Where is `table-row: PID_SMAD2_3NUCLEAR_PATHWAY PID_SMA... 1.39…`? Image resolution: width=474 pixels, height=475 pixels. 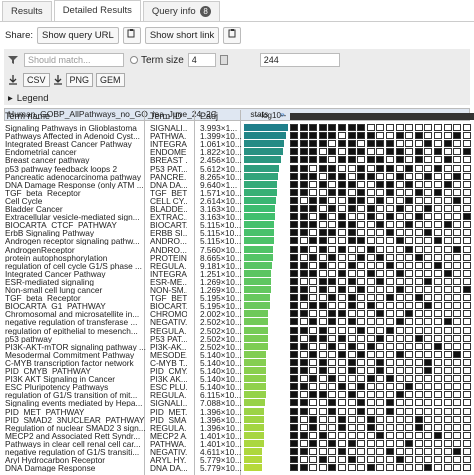 table-row: PID_SMAD2_3NUCLEAR_PATHWAY PID_SMA... 1.39… is located at coordinates (239, 419).